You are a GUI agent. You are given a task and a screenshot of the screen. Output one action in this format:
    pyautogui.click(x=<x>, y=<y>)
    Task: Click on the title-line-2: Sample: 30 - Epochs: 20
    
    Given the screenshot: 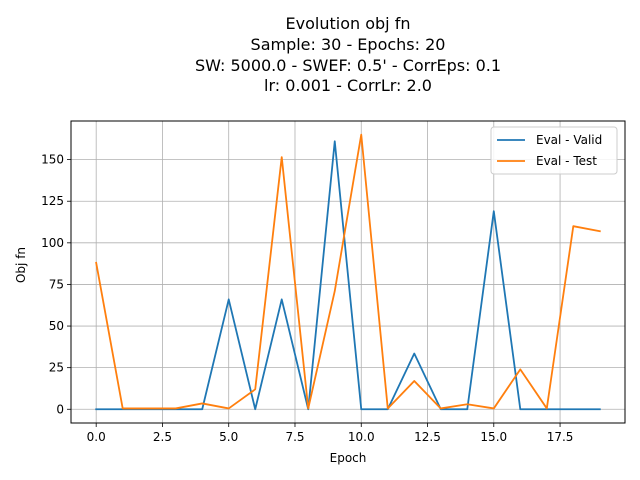 What is the action you would take?
    pyautogui.click(x=348, y=44)
    